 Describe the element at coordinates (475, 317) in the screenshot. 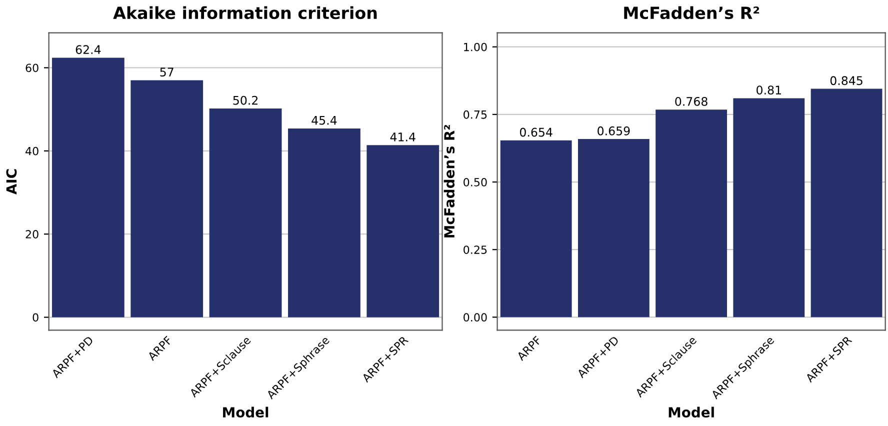

I see `y-tick-label: 0.00` at that location.